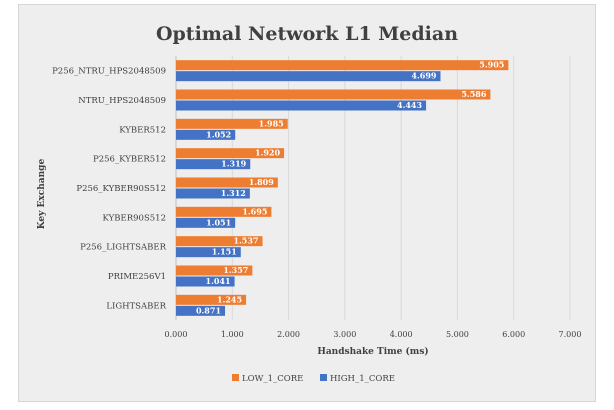 The width and height of the screenshot is (614, 410). What do you see at coordinates (136, 306) in the screenshot?
I see `category-label: LIGHTSABER` at bounding box center [136, 306].